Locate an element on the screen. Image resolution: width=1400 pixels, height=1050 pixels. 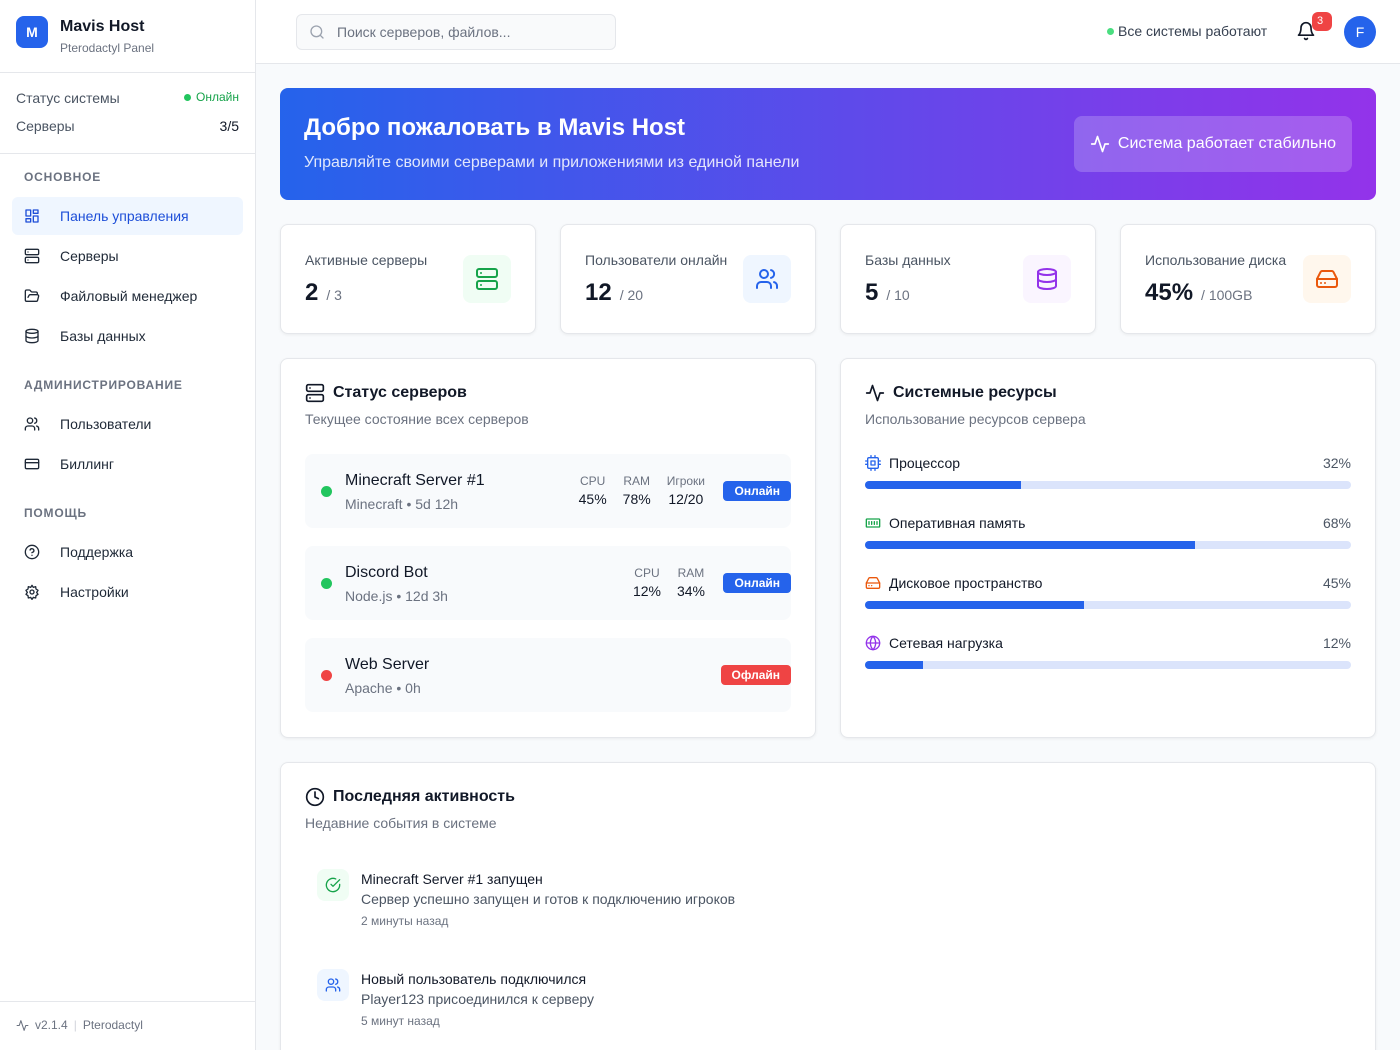
metric: CPU 45% is located at coordinates (593, 490).